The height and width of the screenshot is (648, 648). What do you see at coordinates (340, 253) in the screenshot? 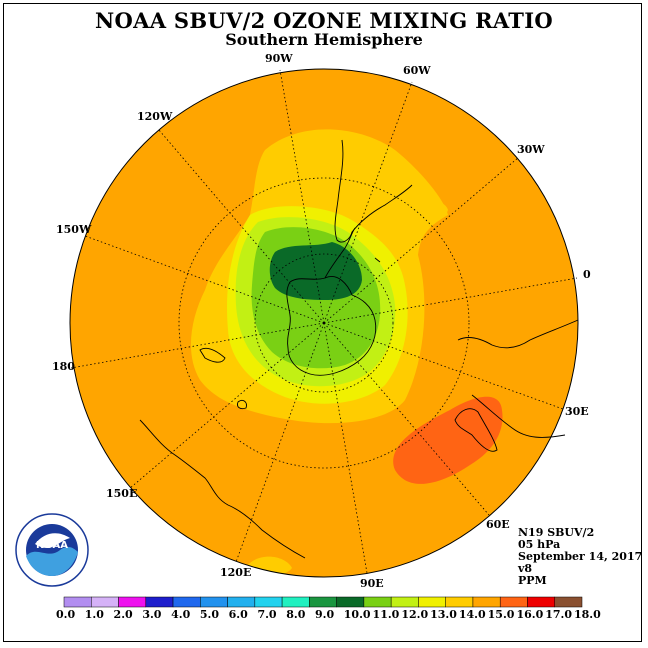
I see `coast-antarctic-peninsula` at bounding box center [340, 253].